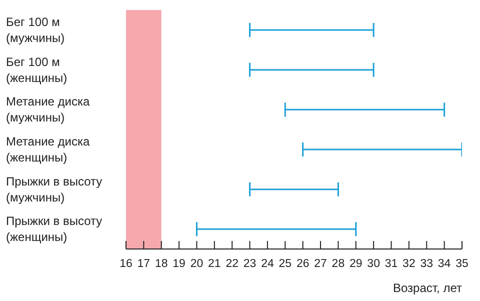 The image size is (480, 301). Describe the element at coordinates (428, 288) in the screenshot. I see `x-axis-title: Возраст, лет` at that location.